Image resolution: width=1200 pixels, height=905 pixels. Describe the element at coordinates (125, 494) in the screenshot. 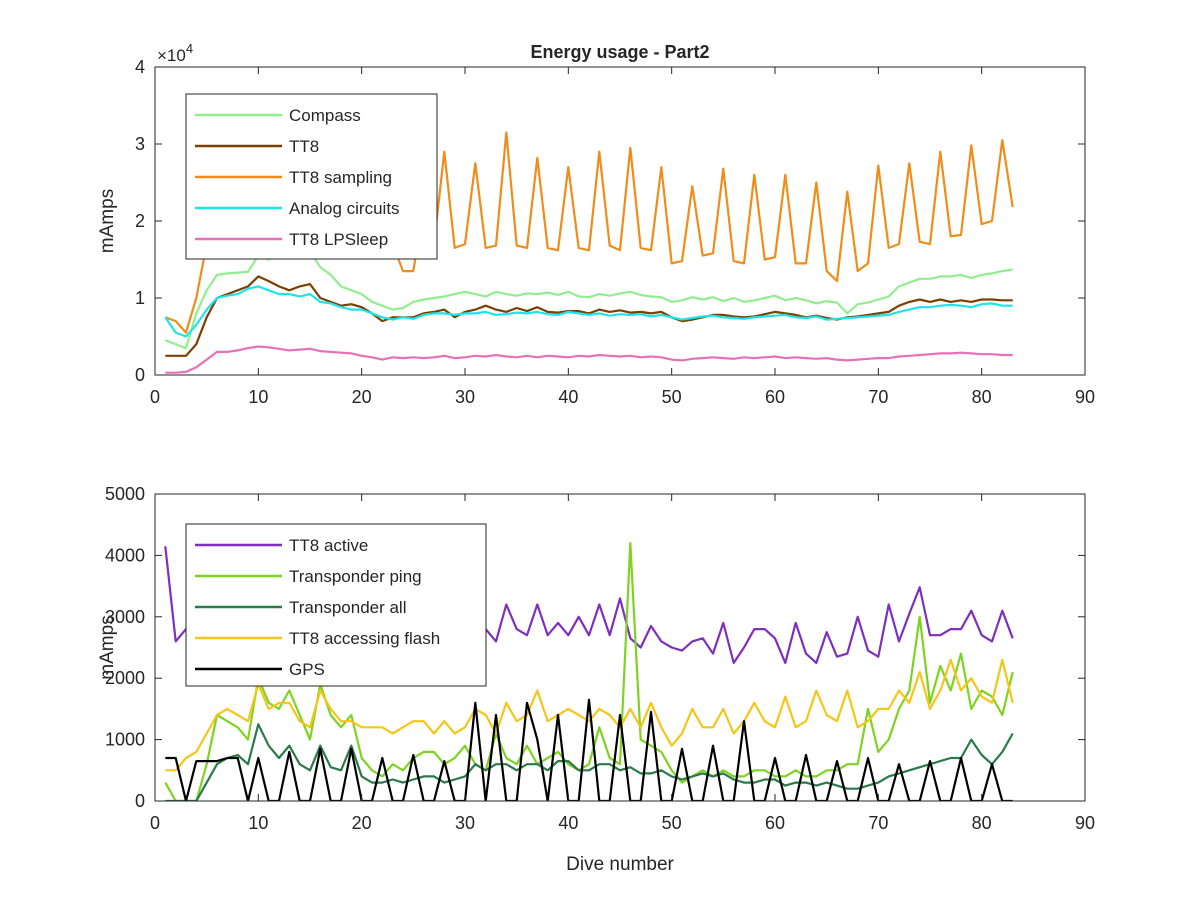

I see `y-tick-label: 5000` at that location.